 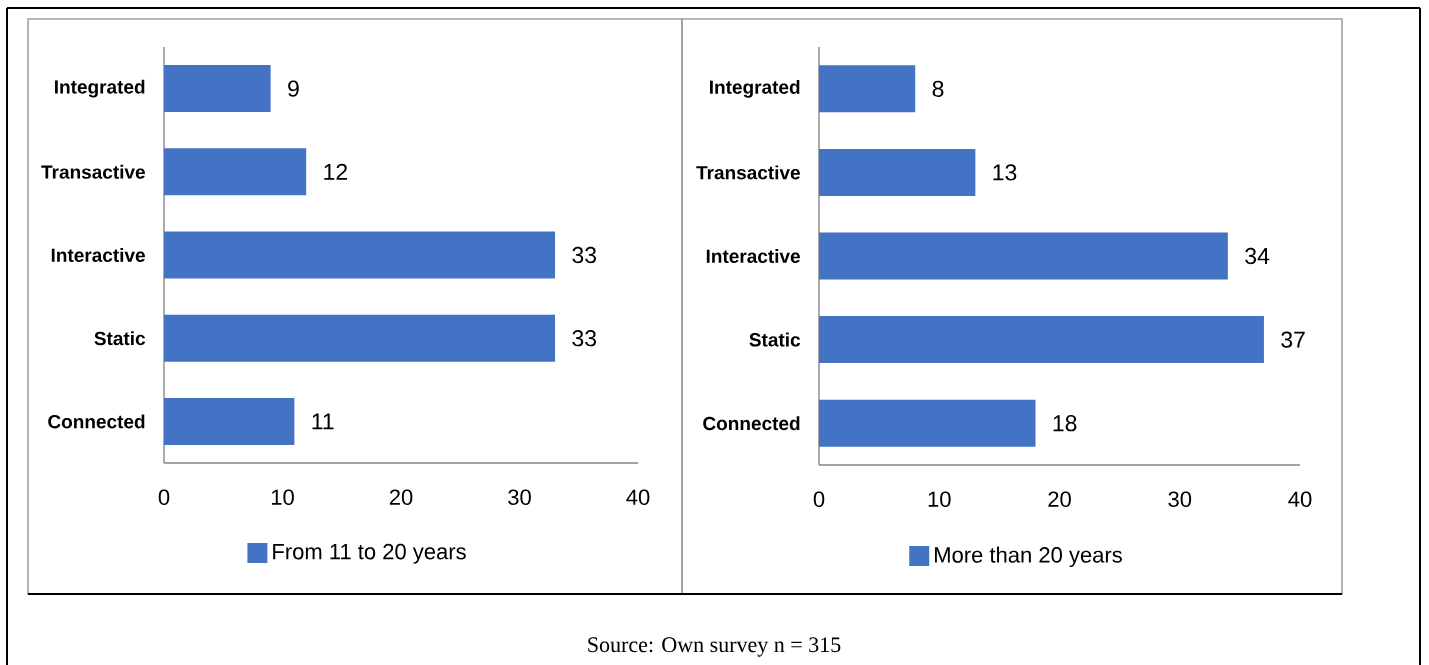 What do you see at coordinates (336, 171) in the screenshot?
I see `data-label: 12` at bounding box center [336, 171].